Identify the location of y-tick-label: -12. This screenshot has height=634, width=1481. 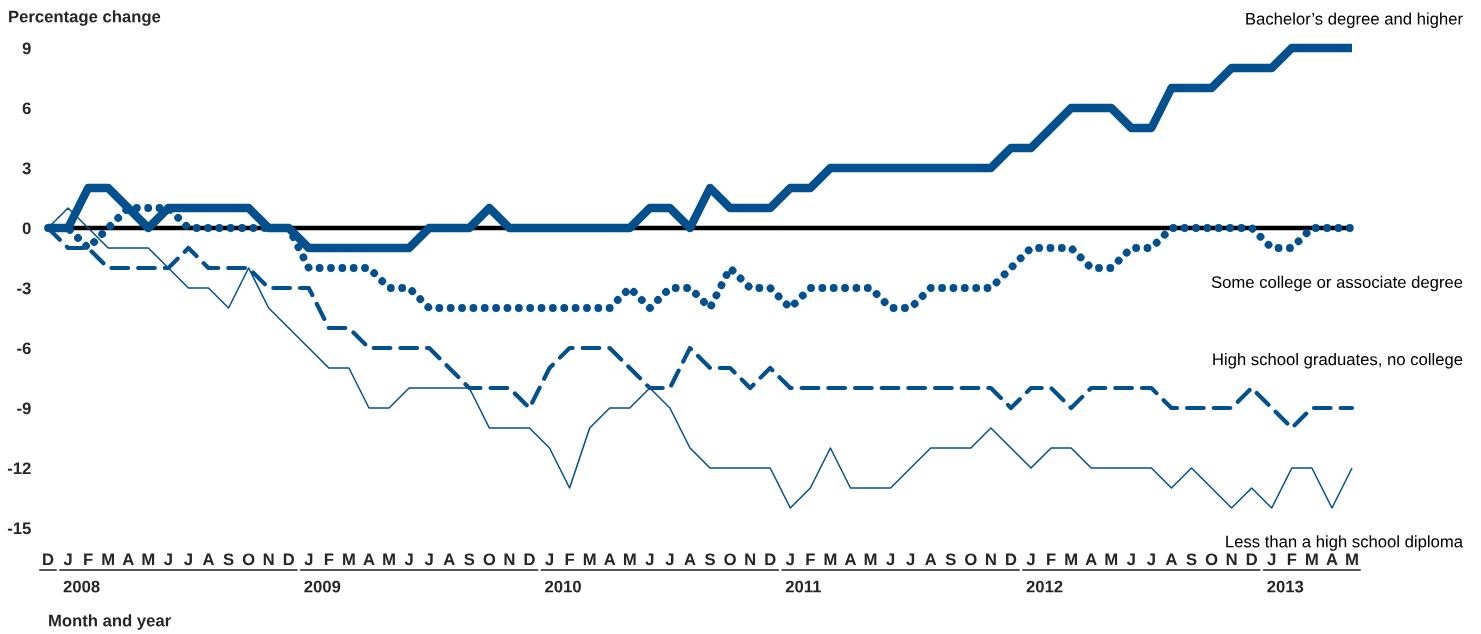
(19, 468).